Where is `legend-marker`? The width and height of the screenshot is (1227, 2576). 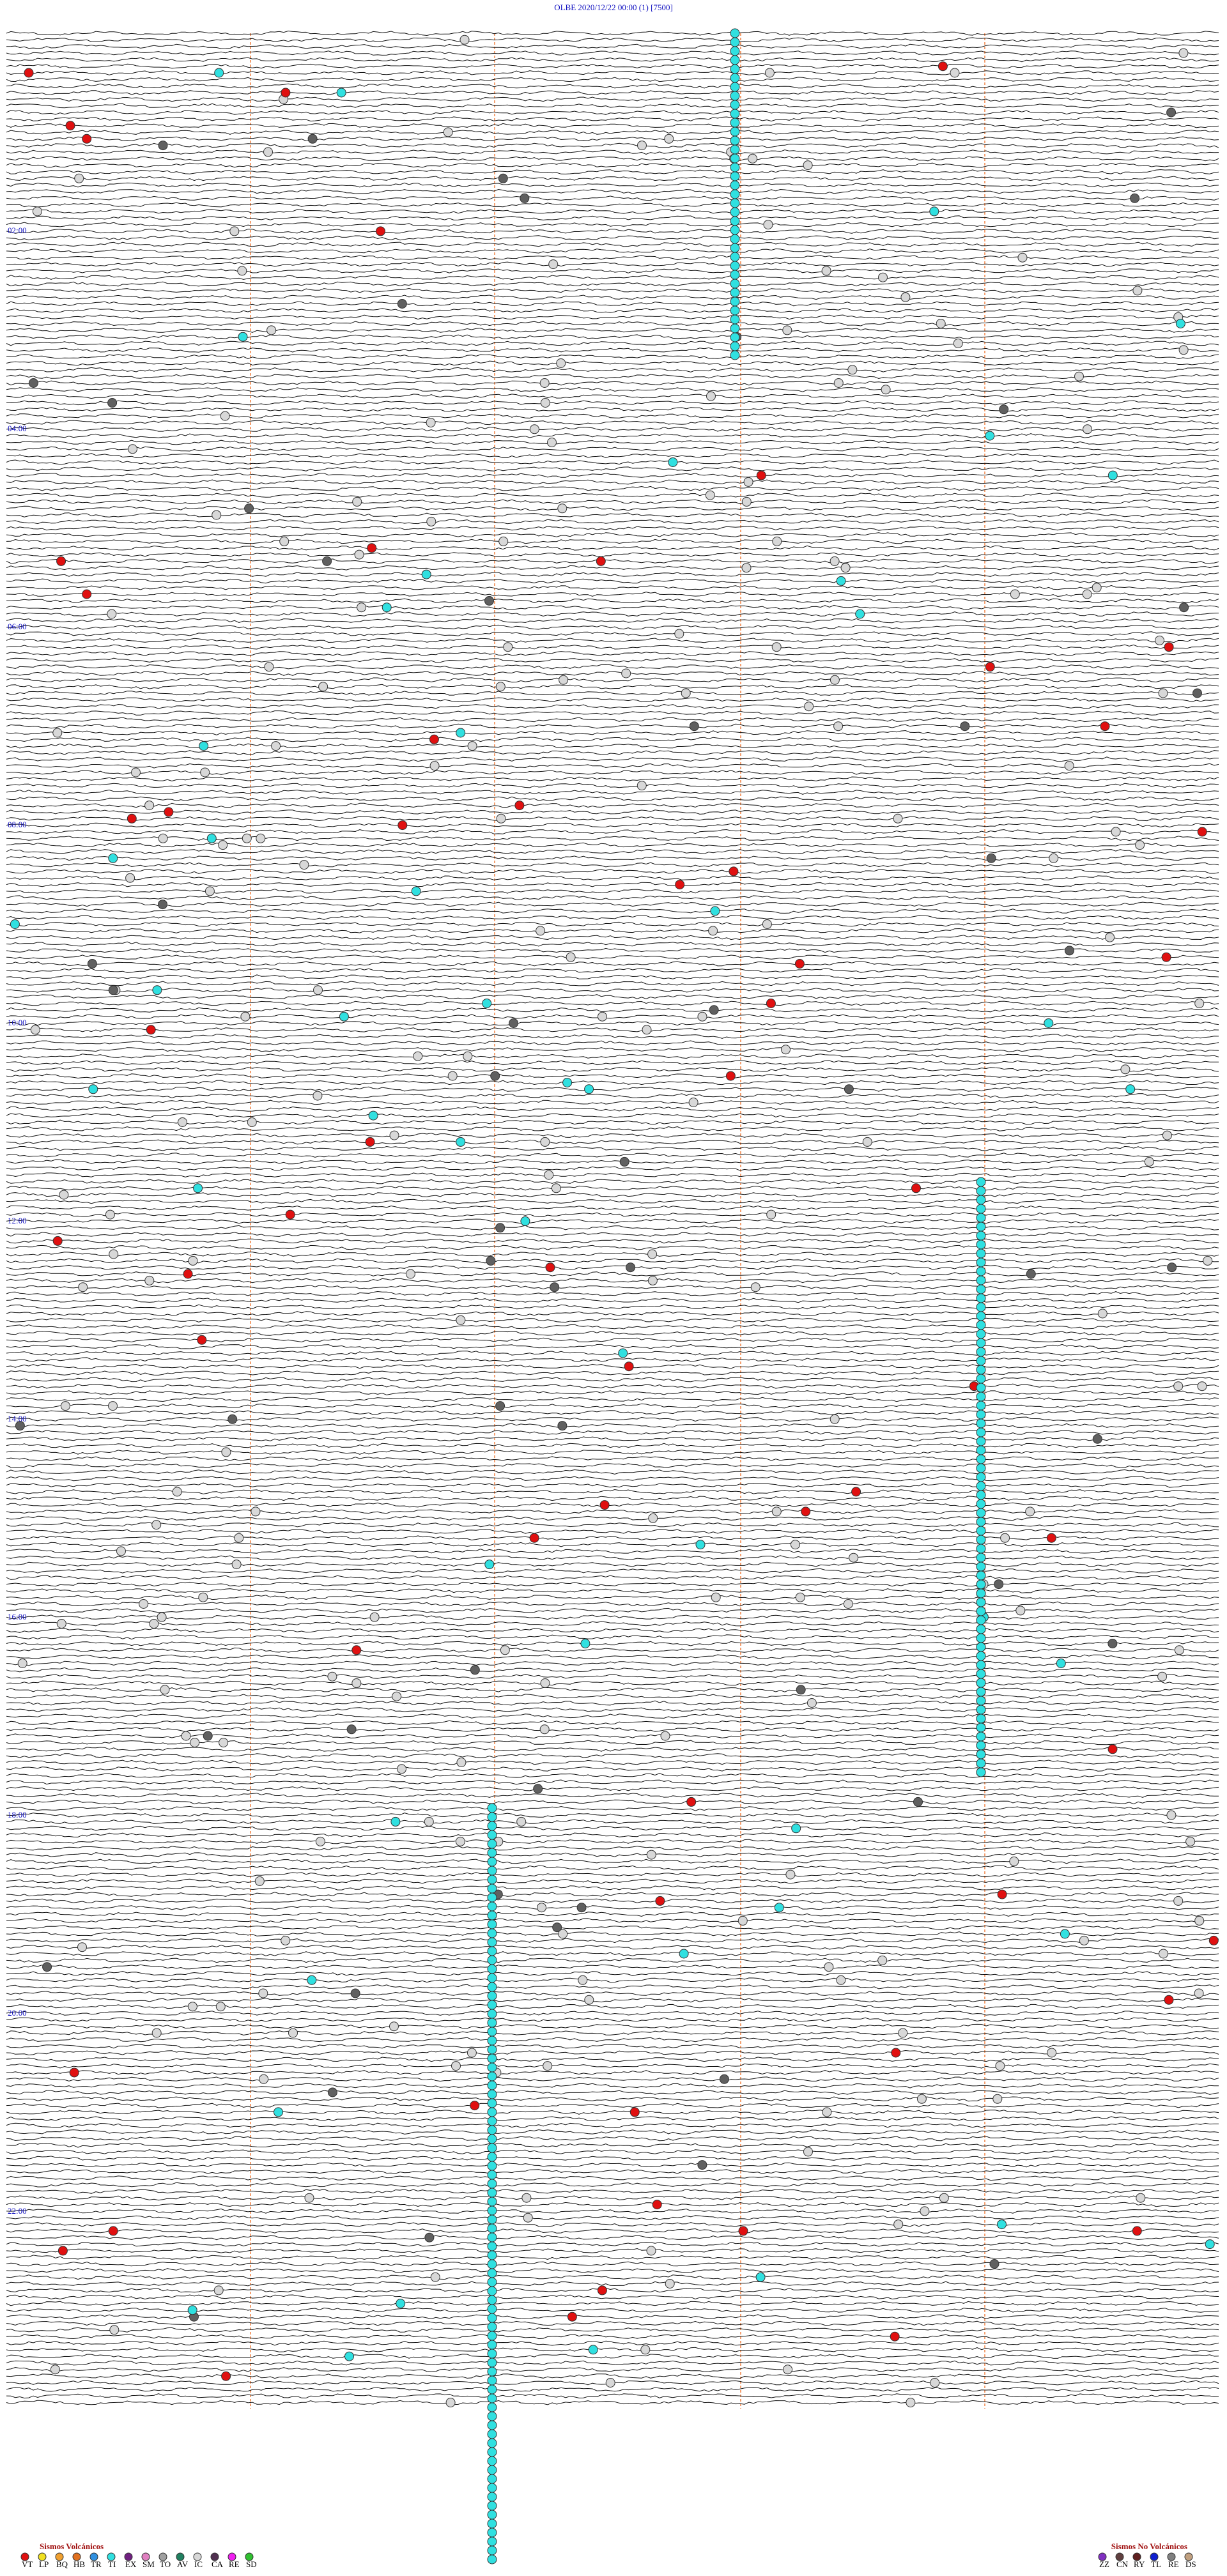 legend-marker is located at coordinates (93, 2556).